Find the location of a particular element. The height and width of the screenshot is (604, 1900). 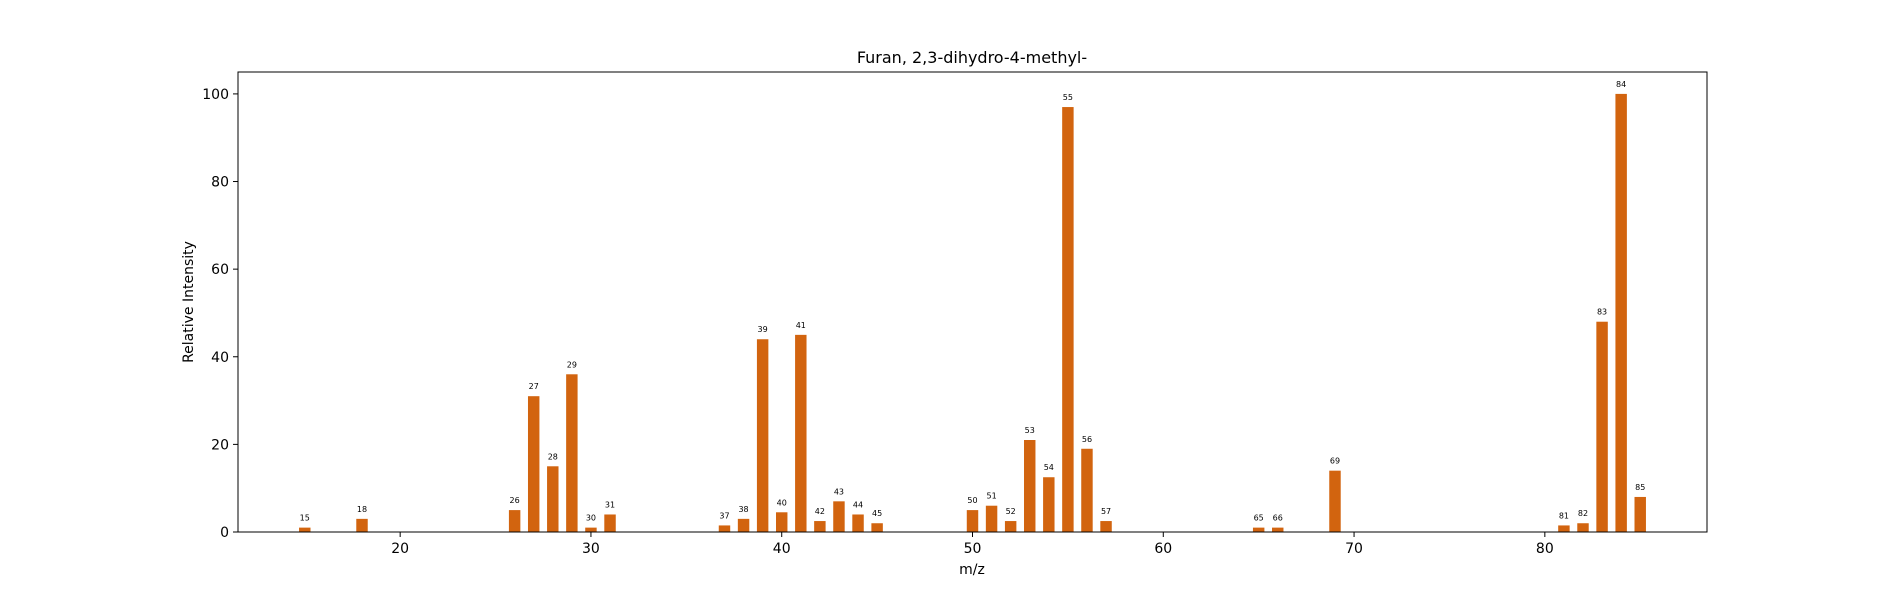

bar-label-55: 55 is located at coordinates (1068, 97).